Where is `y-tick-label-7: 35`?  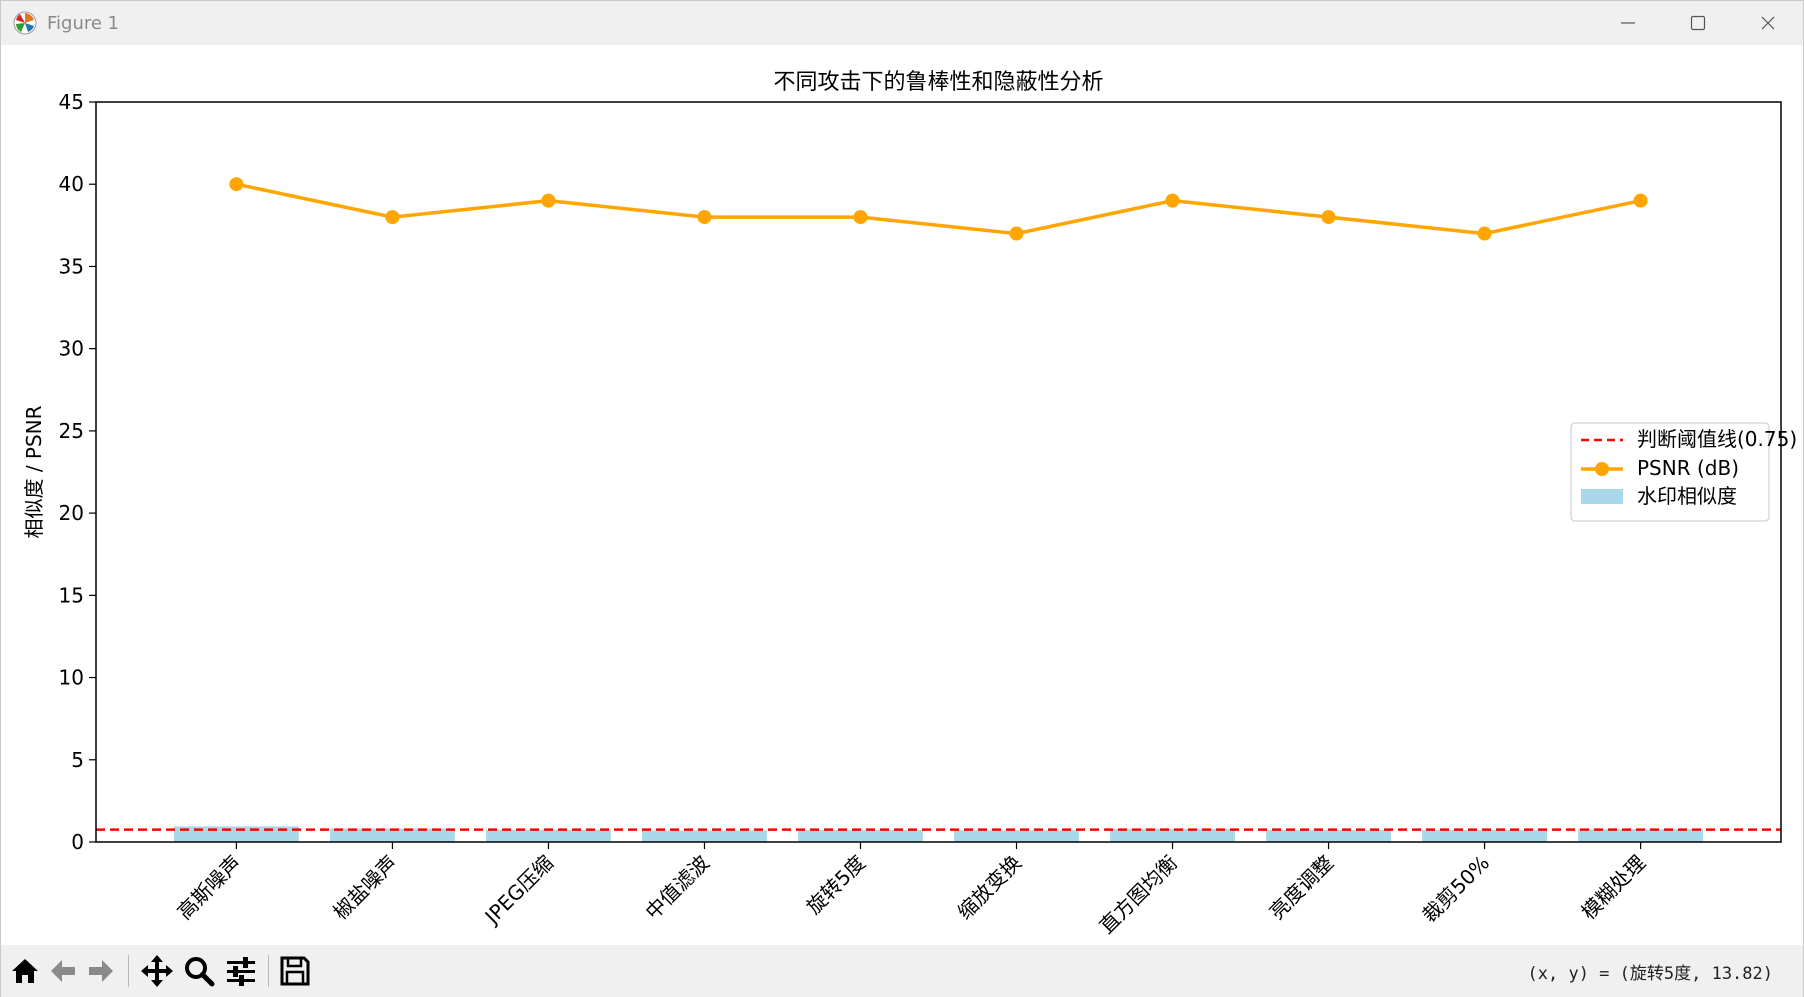 y-tick-label-7: 35 is located at coordinates (71, 266).